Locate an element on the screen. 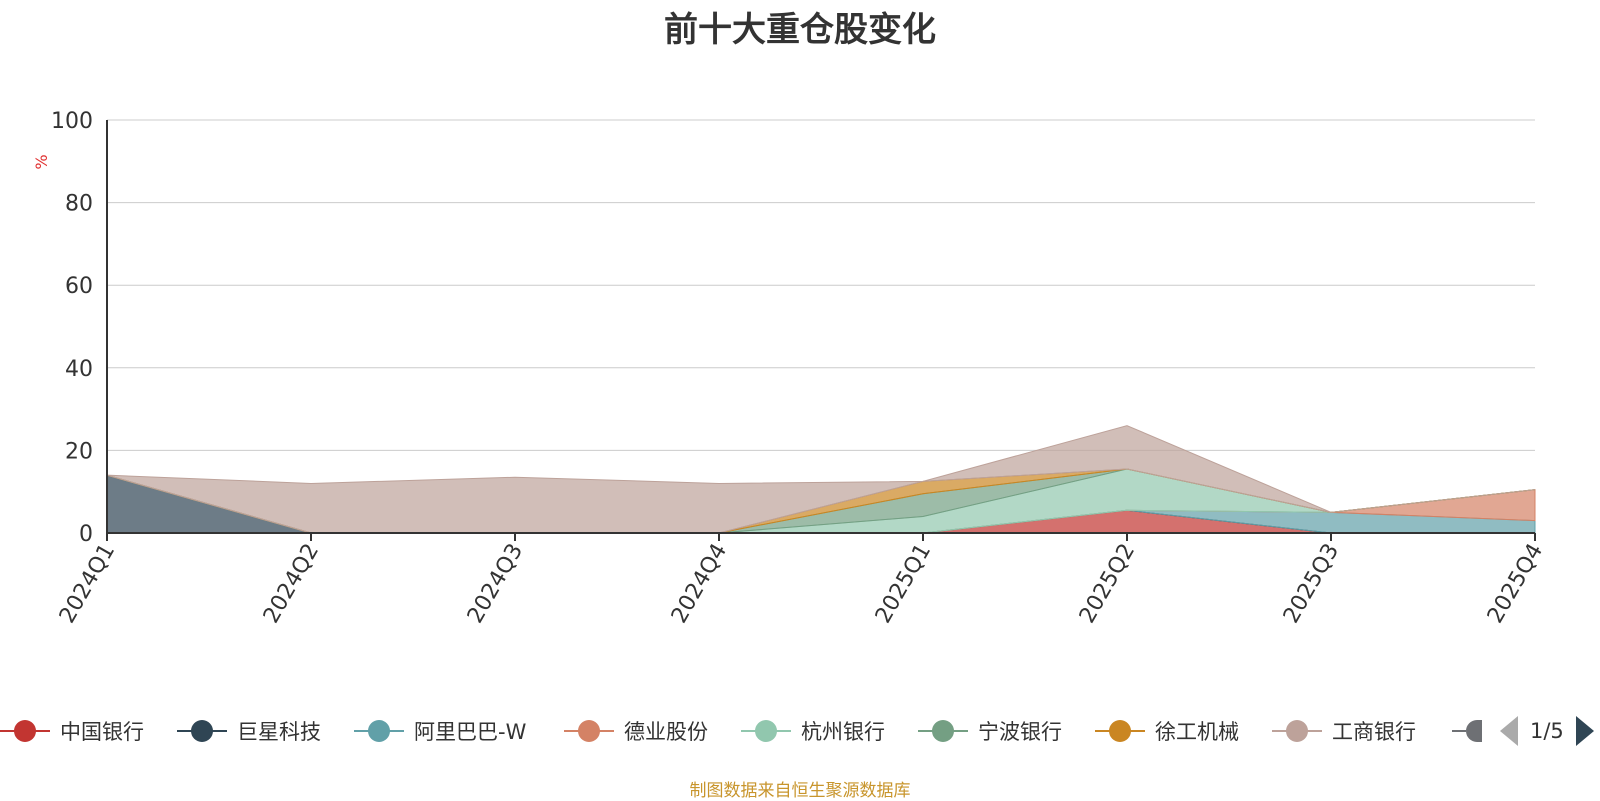 This screenshot has width=1600, height=801. y-tick-label: 80 is located at coordinates (79, 204).